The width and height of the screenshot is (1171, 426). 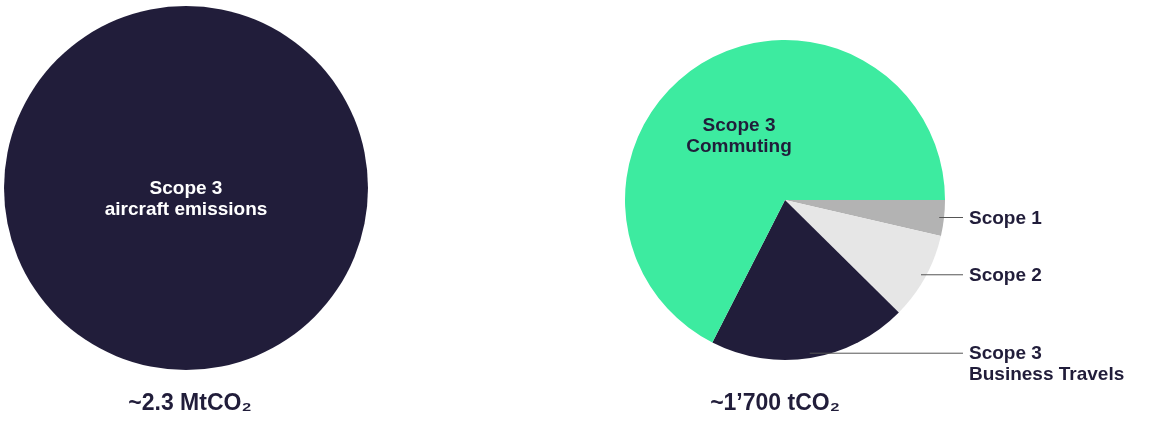 I want to click on text: ~2.3 MtCO₂, so click(x=190, y=402).